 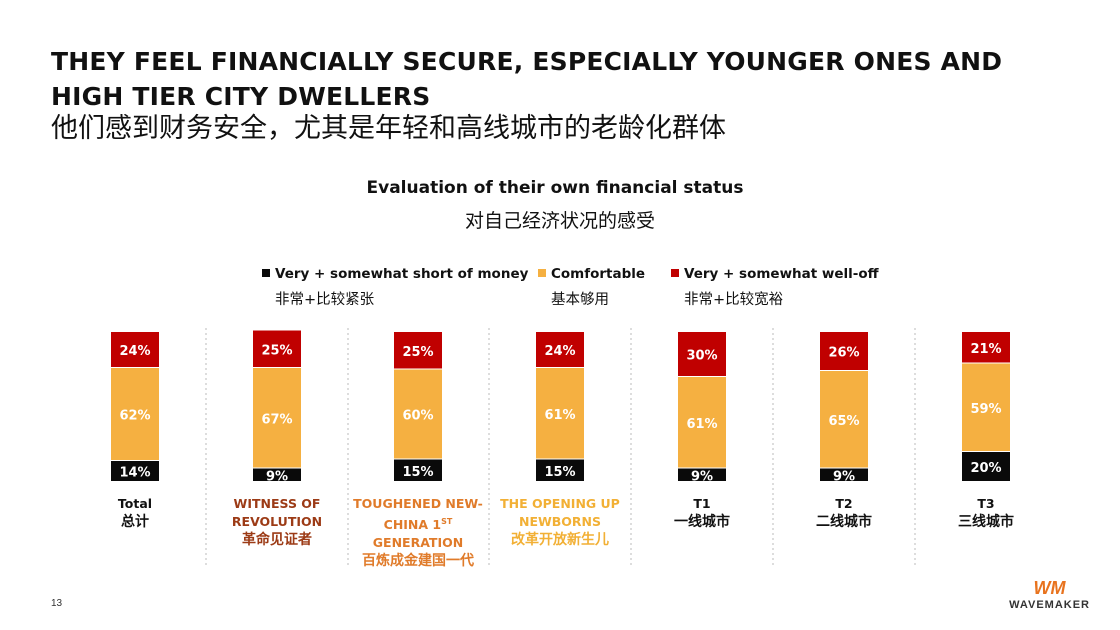 I want to click on category-label-zh: 革命见证者, so click(x=277, y=540).